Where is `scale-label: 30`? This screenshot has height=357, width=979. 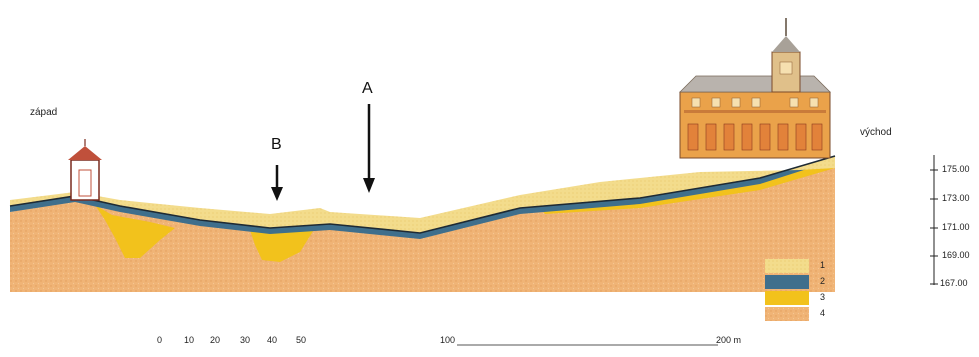
scale-label: 30 is located at coordinates (245, 340).